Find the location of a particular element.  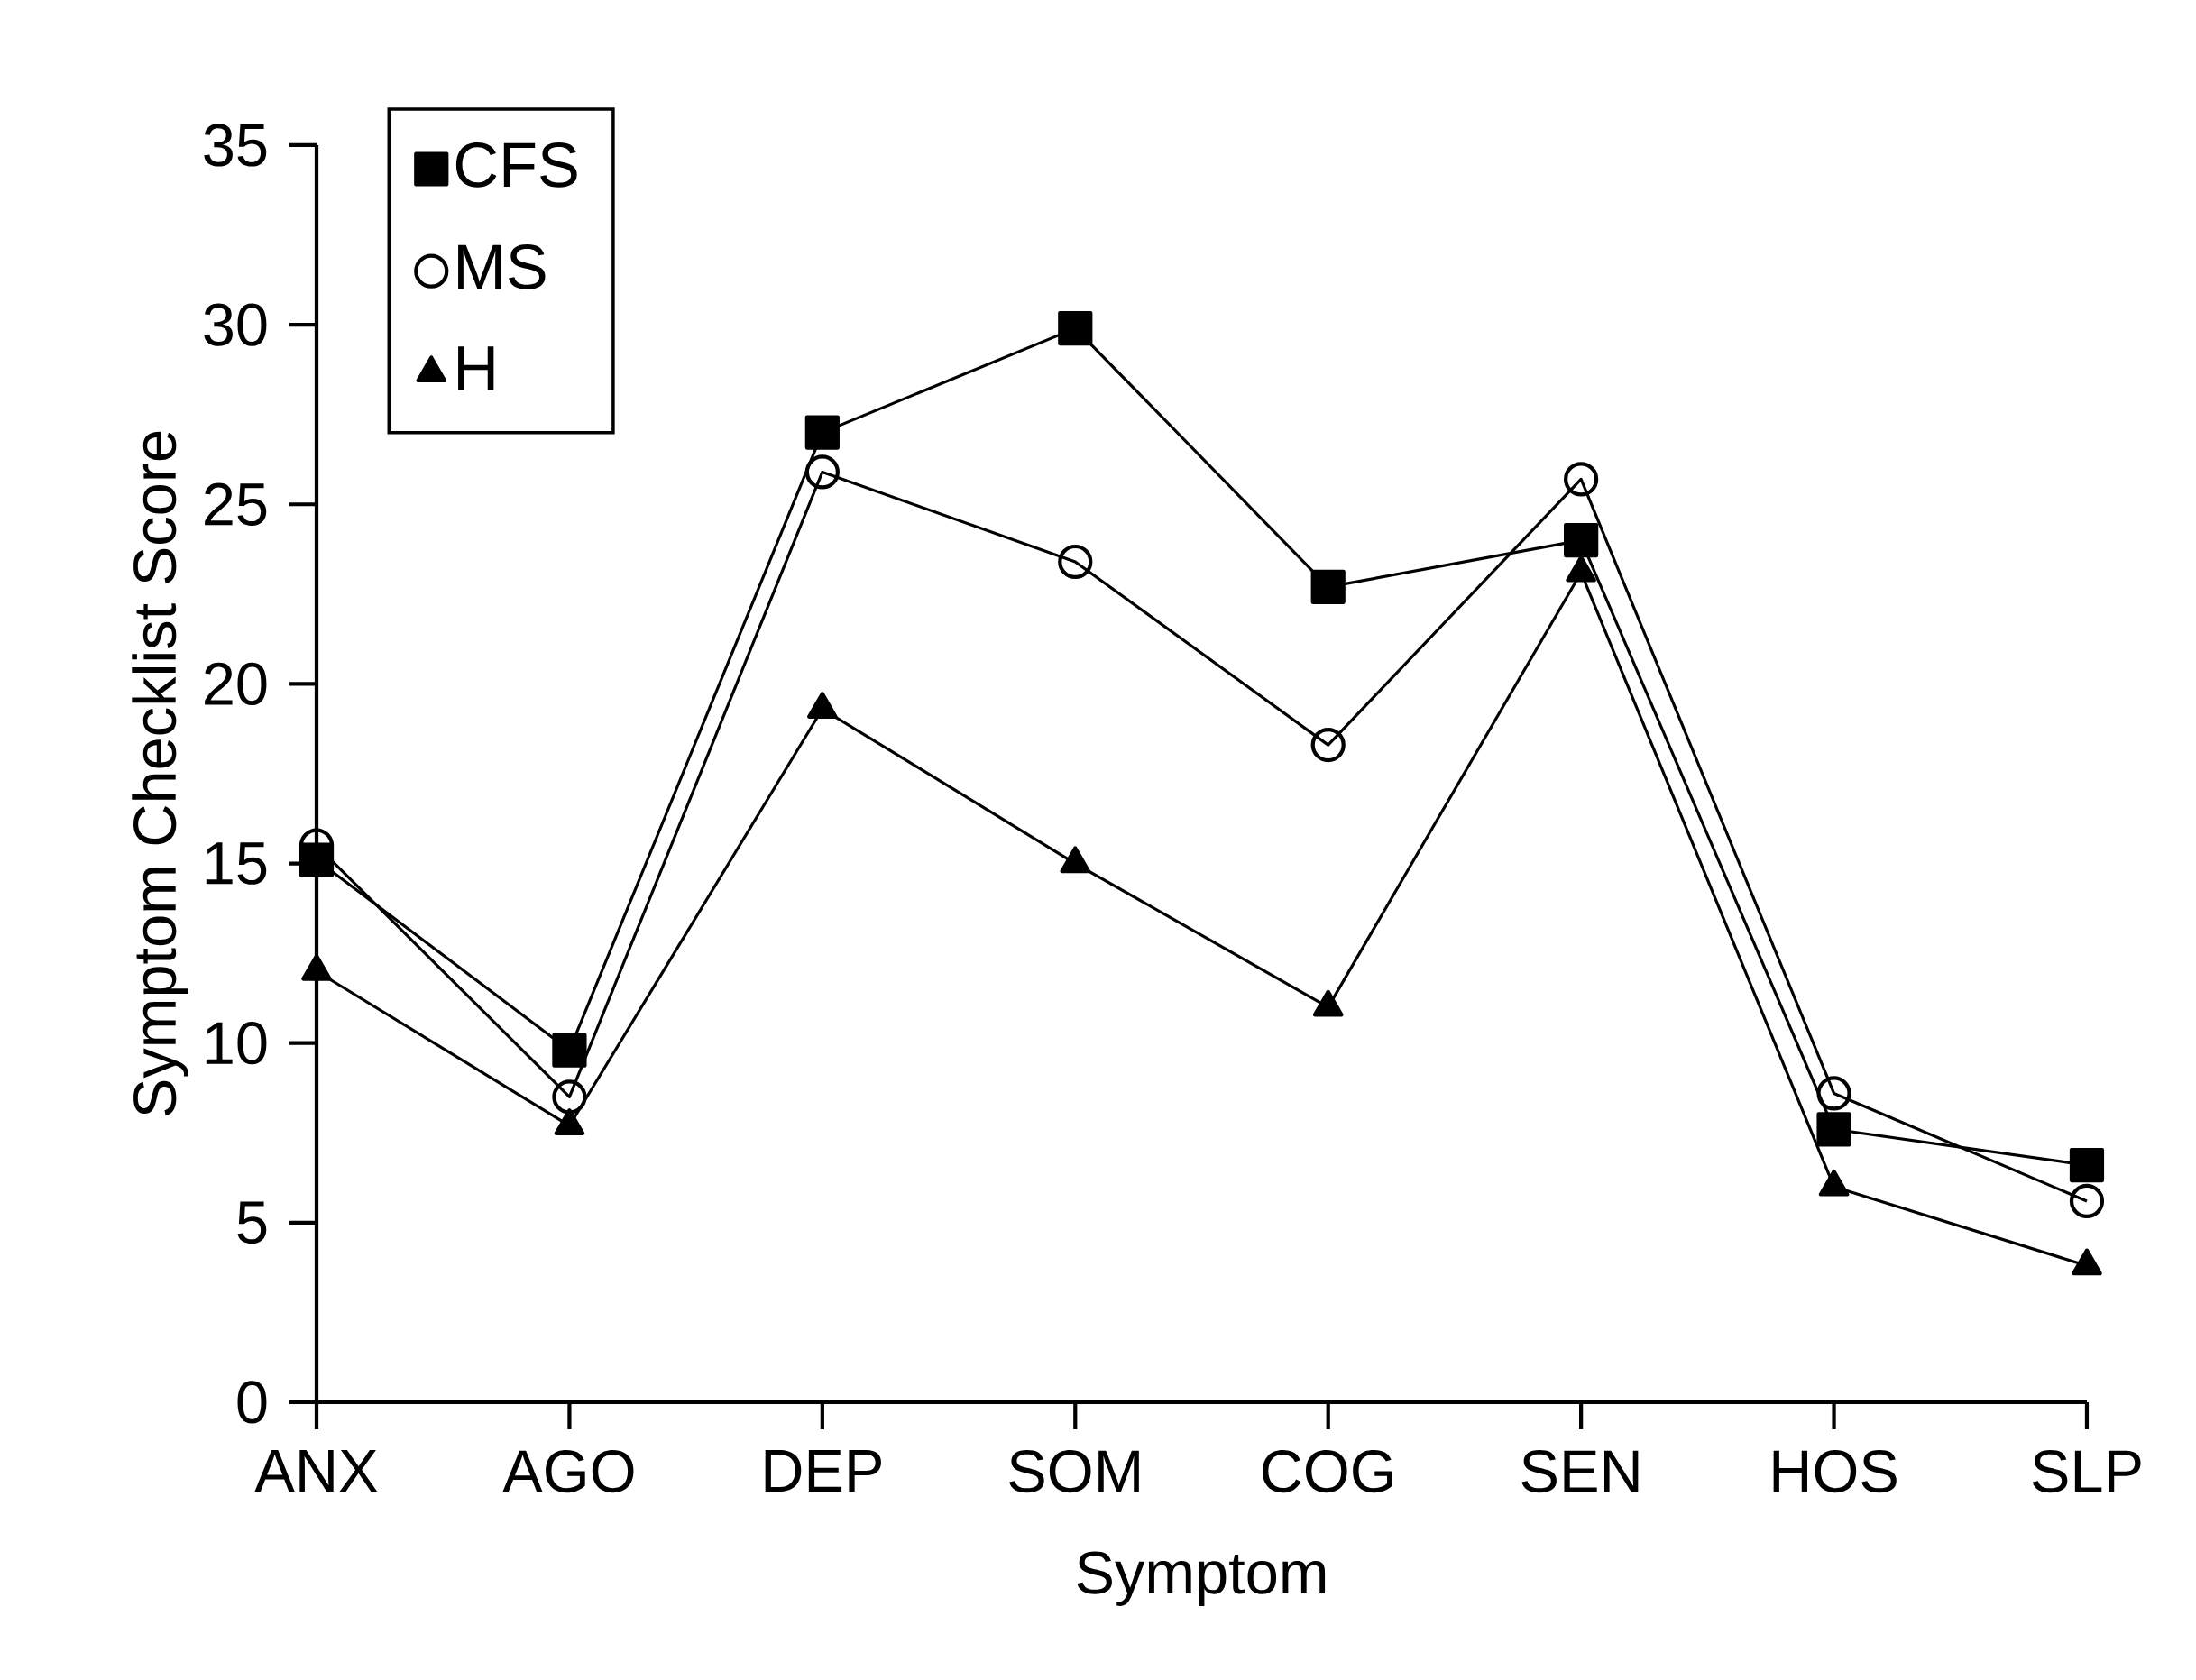

x-axis-title: Symptom is located at coordinates (1201, 1579).